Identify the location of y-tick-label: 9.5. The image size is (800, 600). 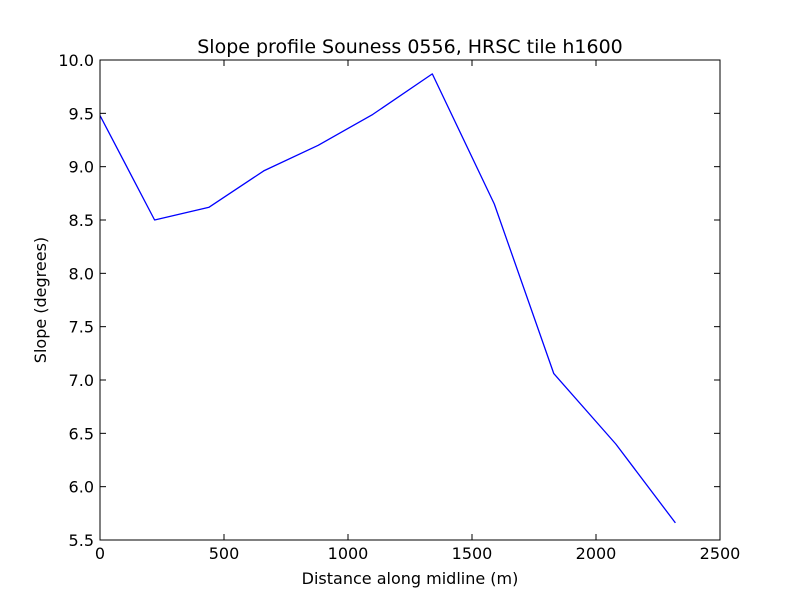
(81, 113).